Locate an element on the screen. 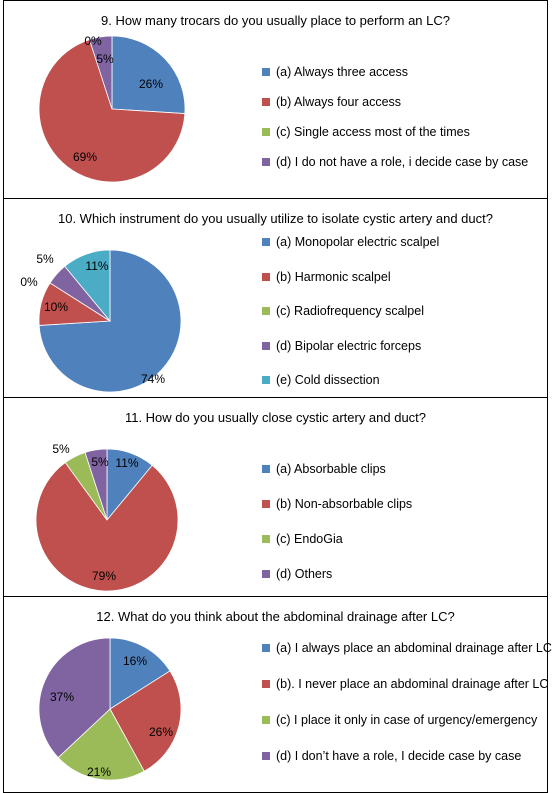  legend-label: (a) Always three access is located at coordinates (342, 72).